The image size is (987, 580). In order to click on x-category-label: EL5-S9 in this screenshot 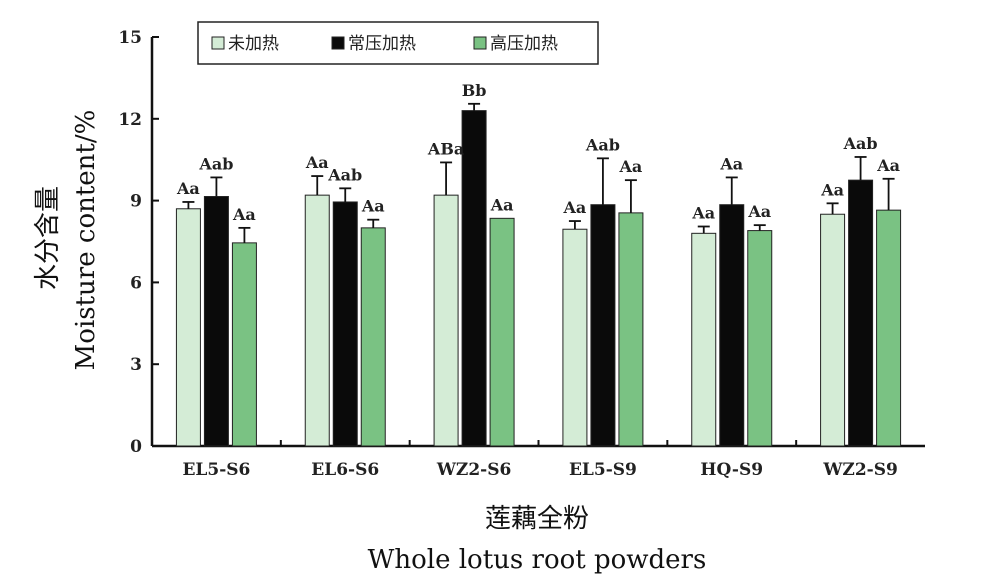, I will do `click(603, 470)`.